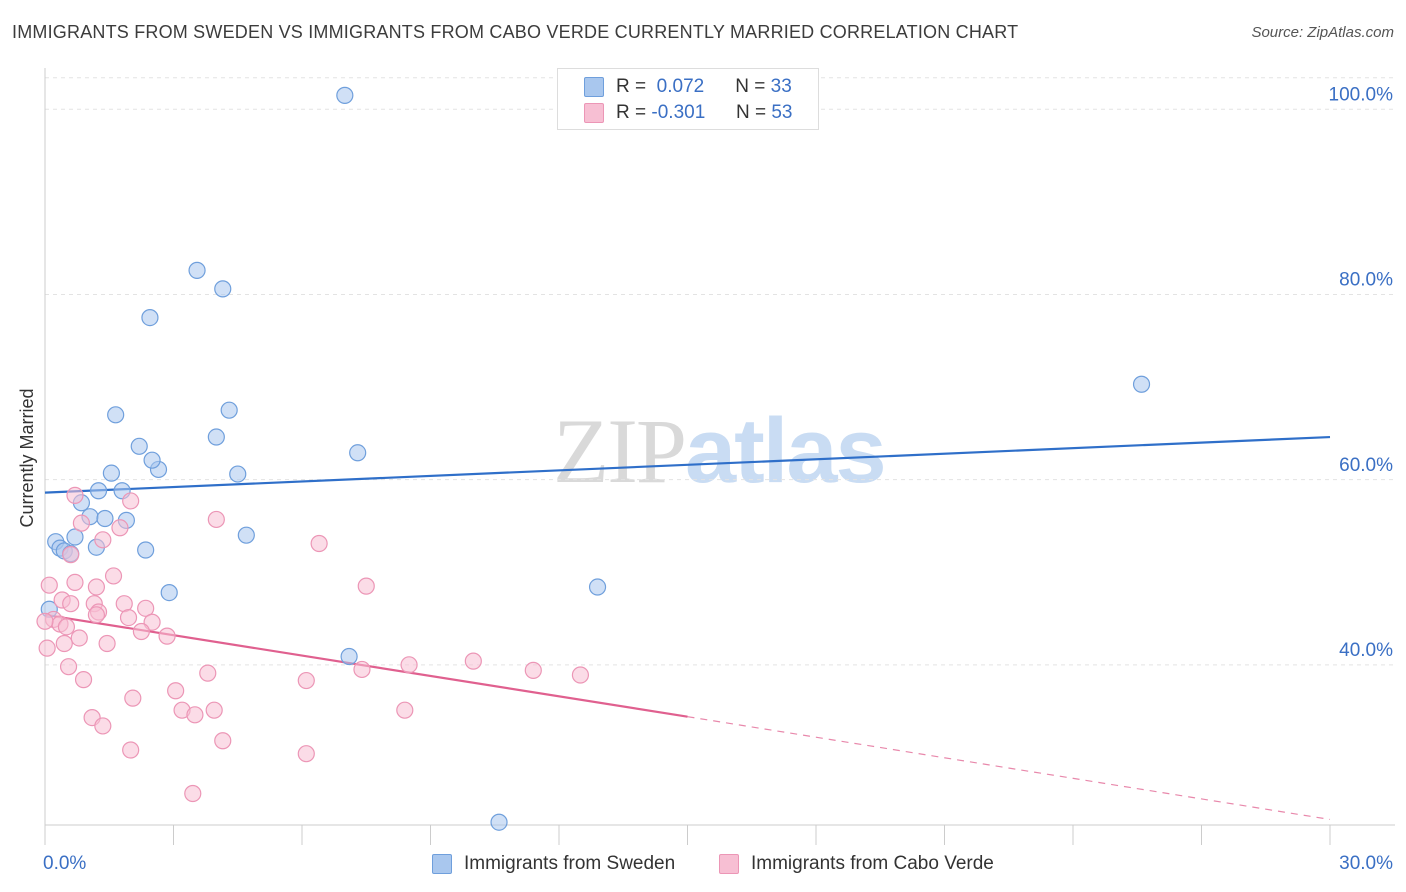 This screenshot has height=892, width=1406. I want to click on trend-line-sweden, so click(687, 464).